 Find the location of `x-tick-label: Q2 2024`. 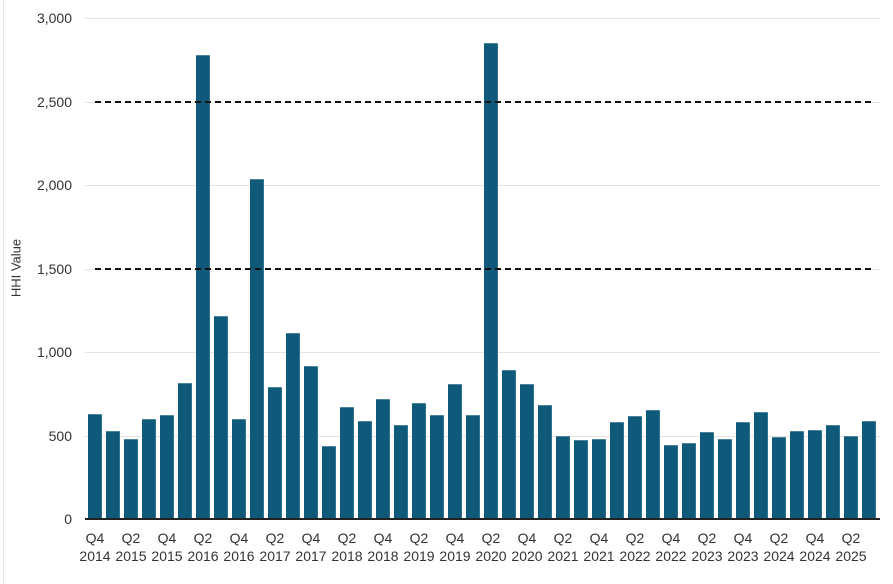

x-tick-label: Q2 2024 is located at coordinates (779, 547).